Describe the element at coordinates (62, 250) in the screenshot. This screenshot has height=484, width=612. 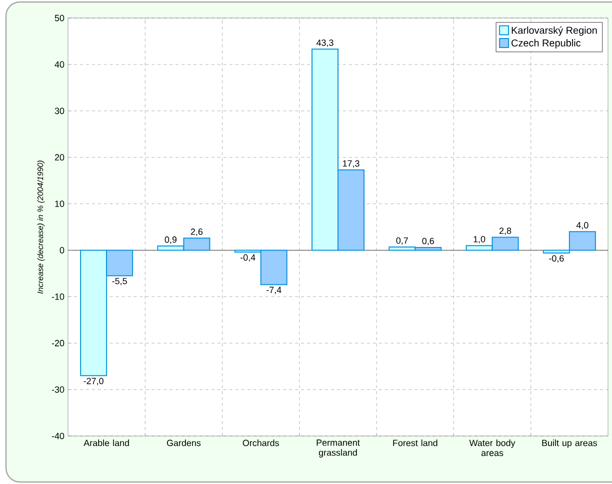
I see `y-tick-label: 0` at that location.